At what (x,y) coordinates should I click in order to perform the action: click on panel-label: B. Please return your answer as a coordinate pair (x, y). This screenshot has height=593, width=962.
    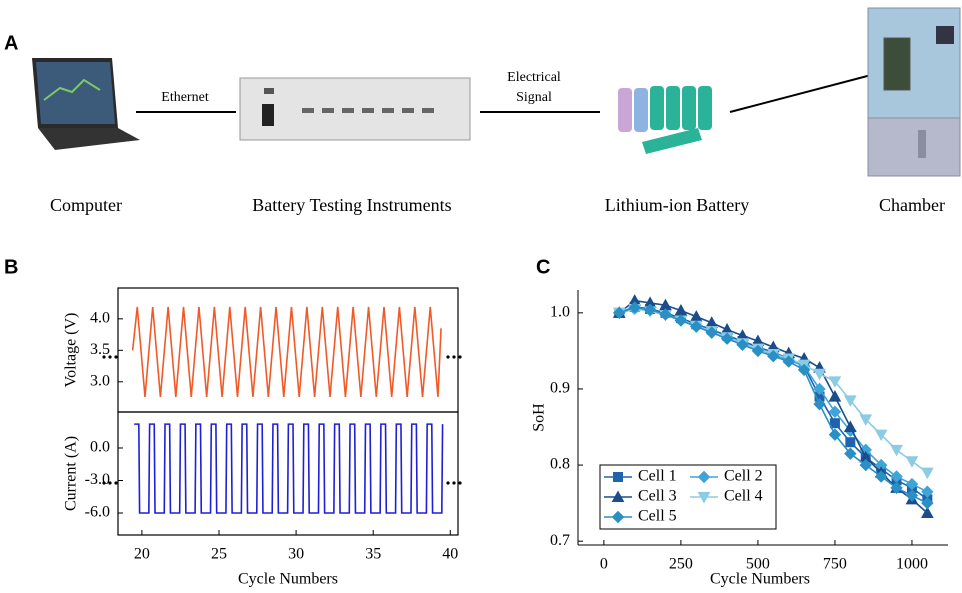
    Looking at the image, I should click on (11, 267).